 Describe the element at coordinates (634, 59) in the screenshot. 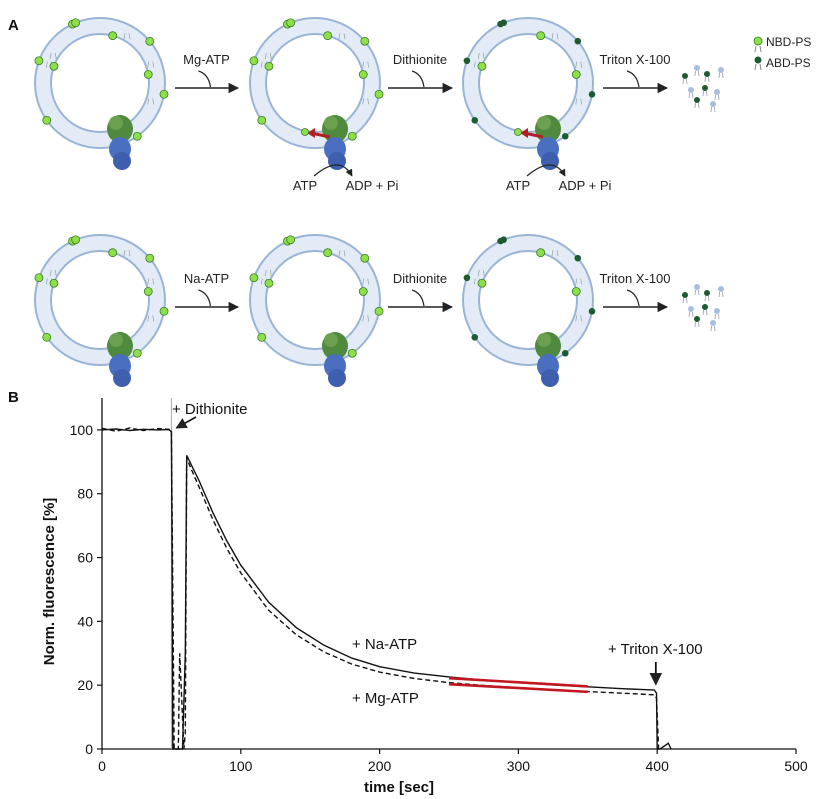

I see `step-triton-1-label: Triton X-100` at that location.